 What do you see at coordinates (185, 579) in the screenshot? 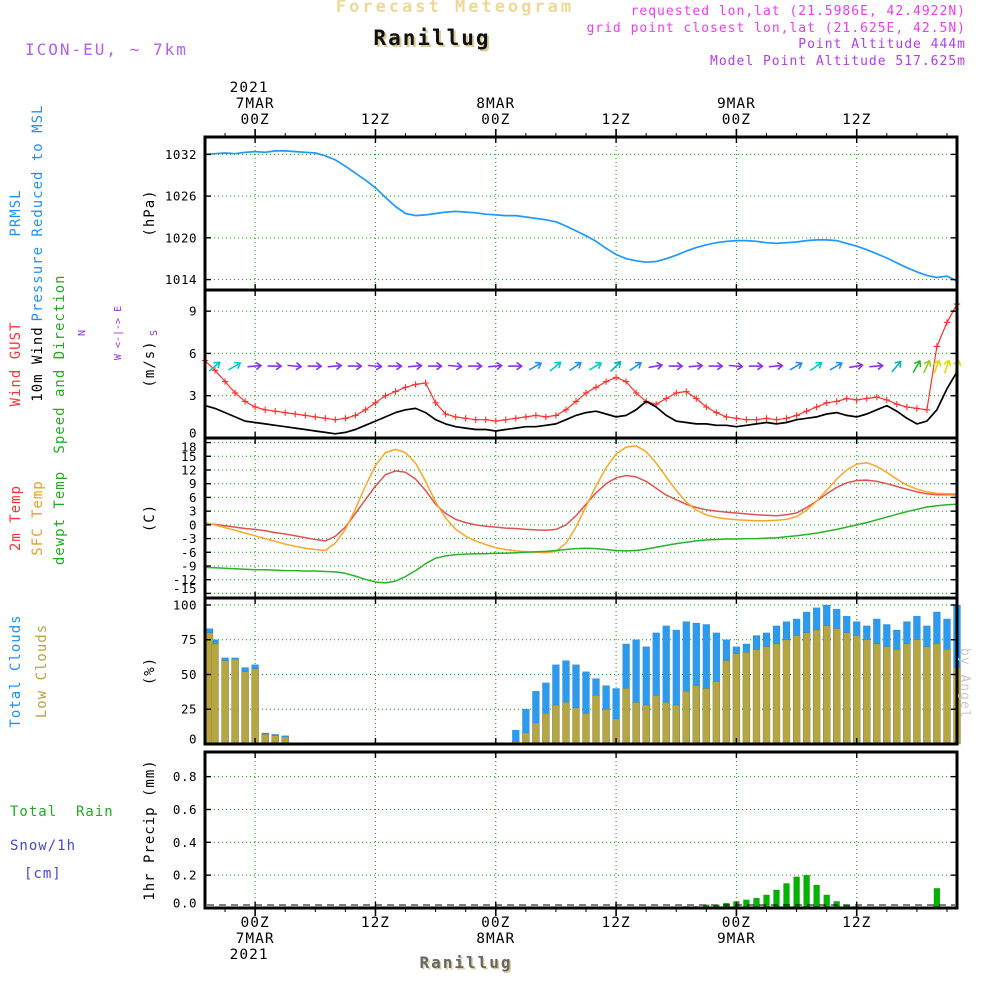
I see `svg-text: -12` at bounding box center [185, 579].